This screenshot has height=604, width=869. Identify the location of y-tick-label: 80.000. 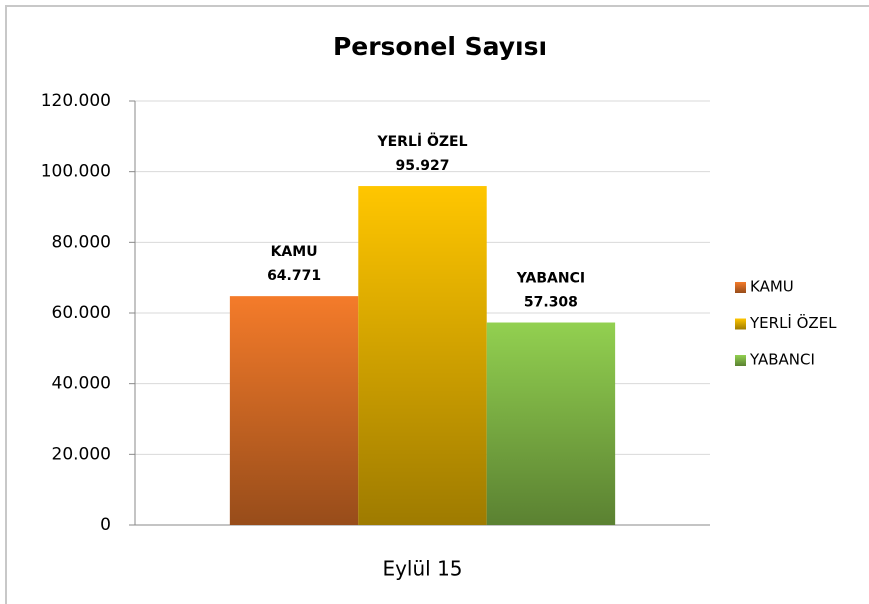
(81, 242).